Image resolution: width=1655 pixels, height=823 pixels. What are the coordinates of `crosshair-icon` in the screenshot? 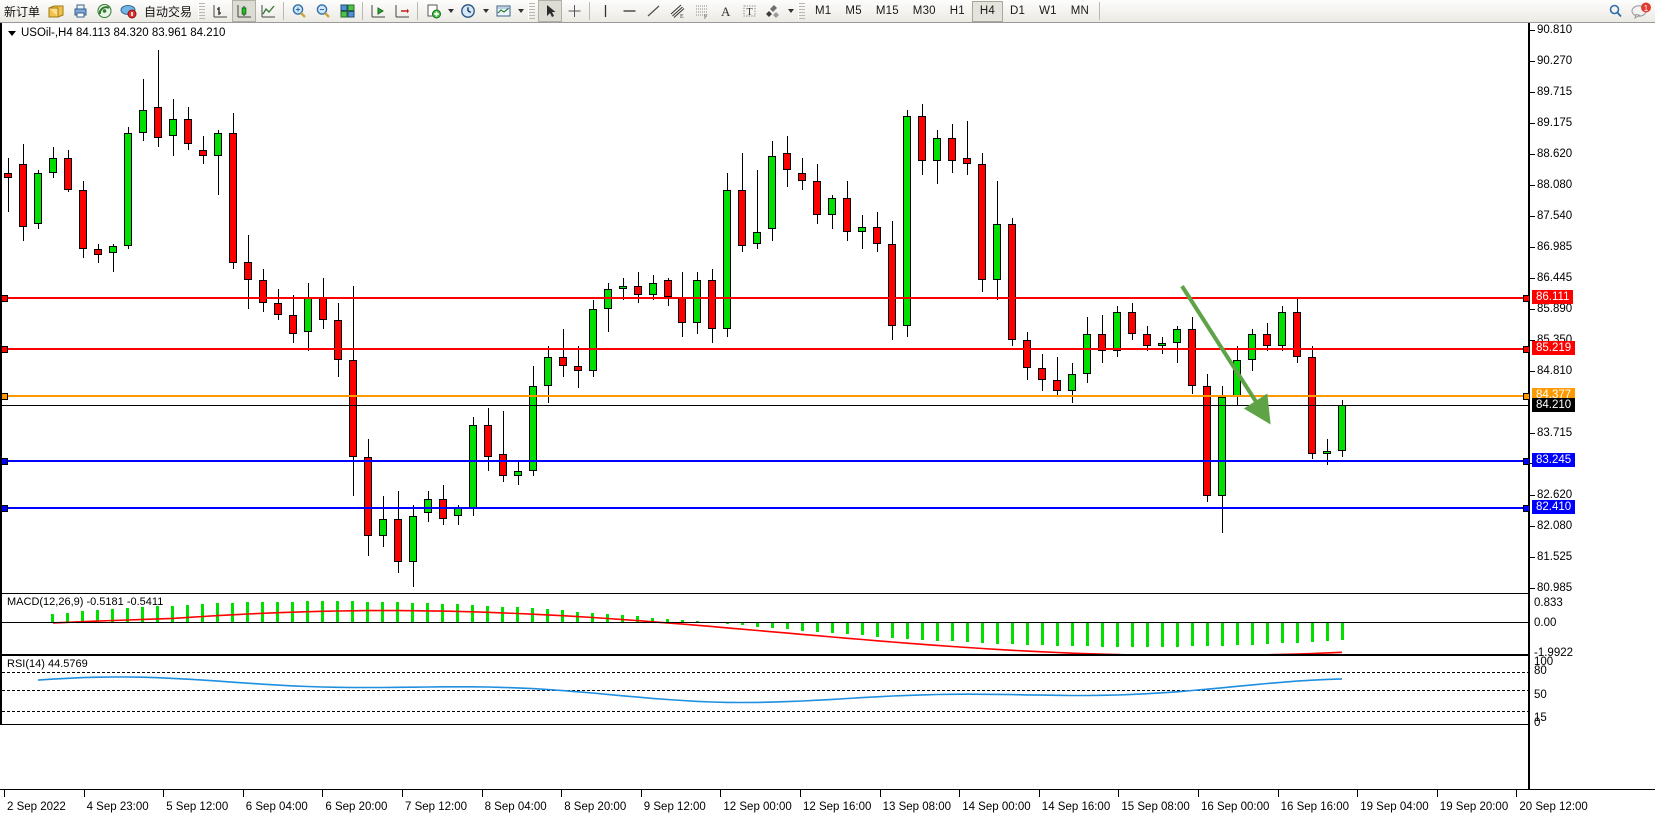 It's located at (574, 11).